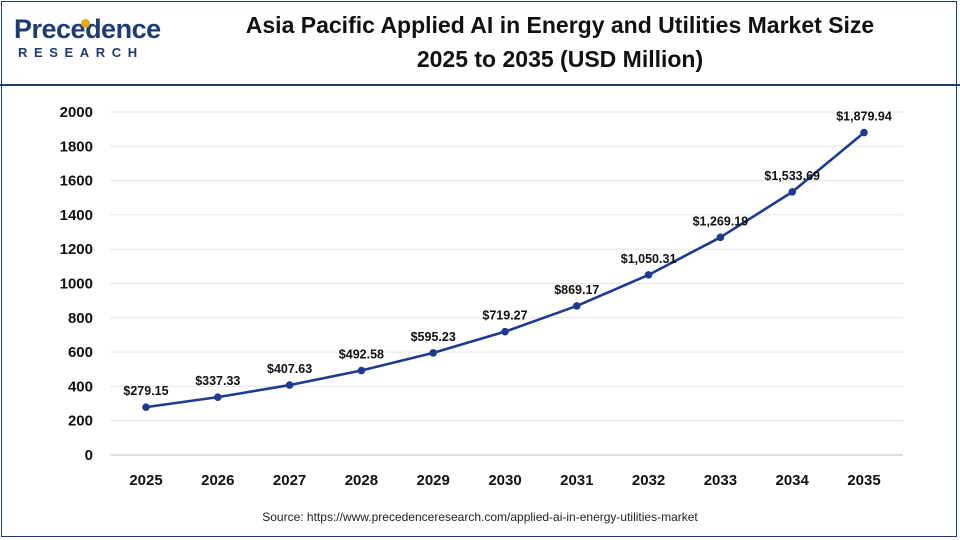 The height and width of the screenshot is (540, 960). What do you see at coordinates (576, 480) in the screenshot?
I see `x-tick-label: 2031` at bounding box center [576, 480].